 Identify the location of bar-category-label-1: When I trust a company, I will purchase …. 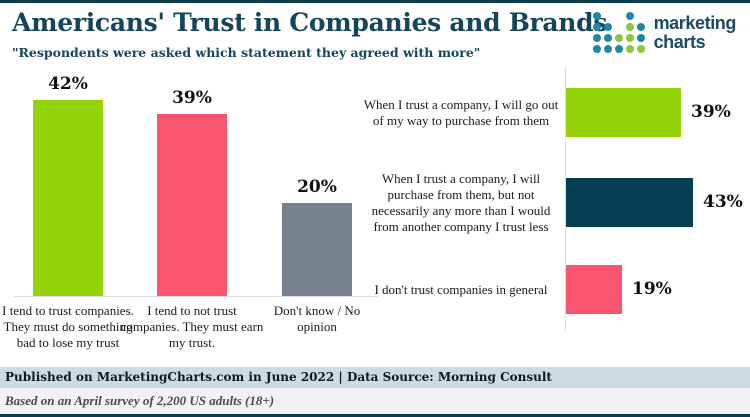
(461, 202).